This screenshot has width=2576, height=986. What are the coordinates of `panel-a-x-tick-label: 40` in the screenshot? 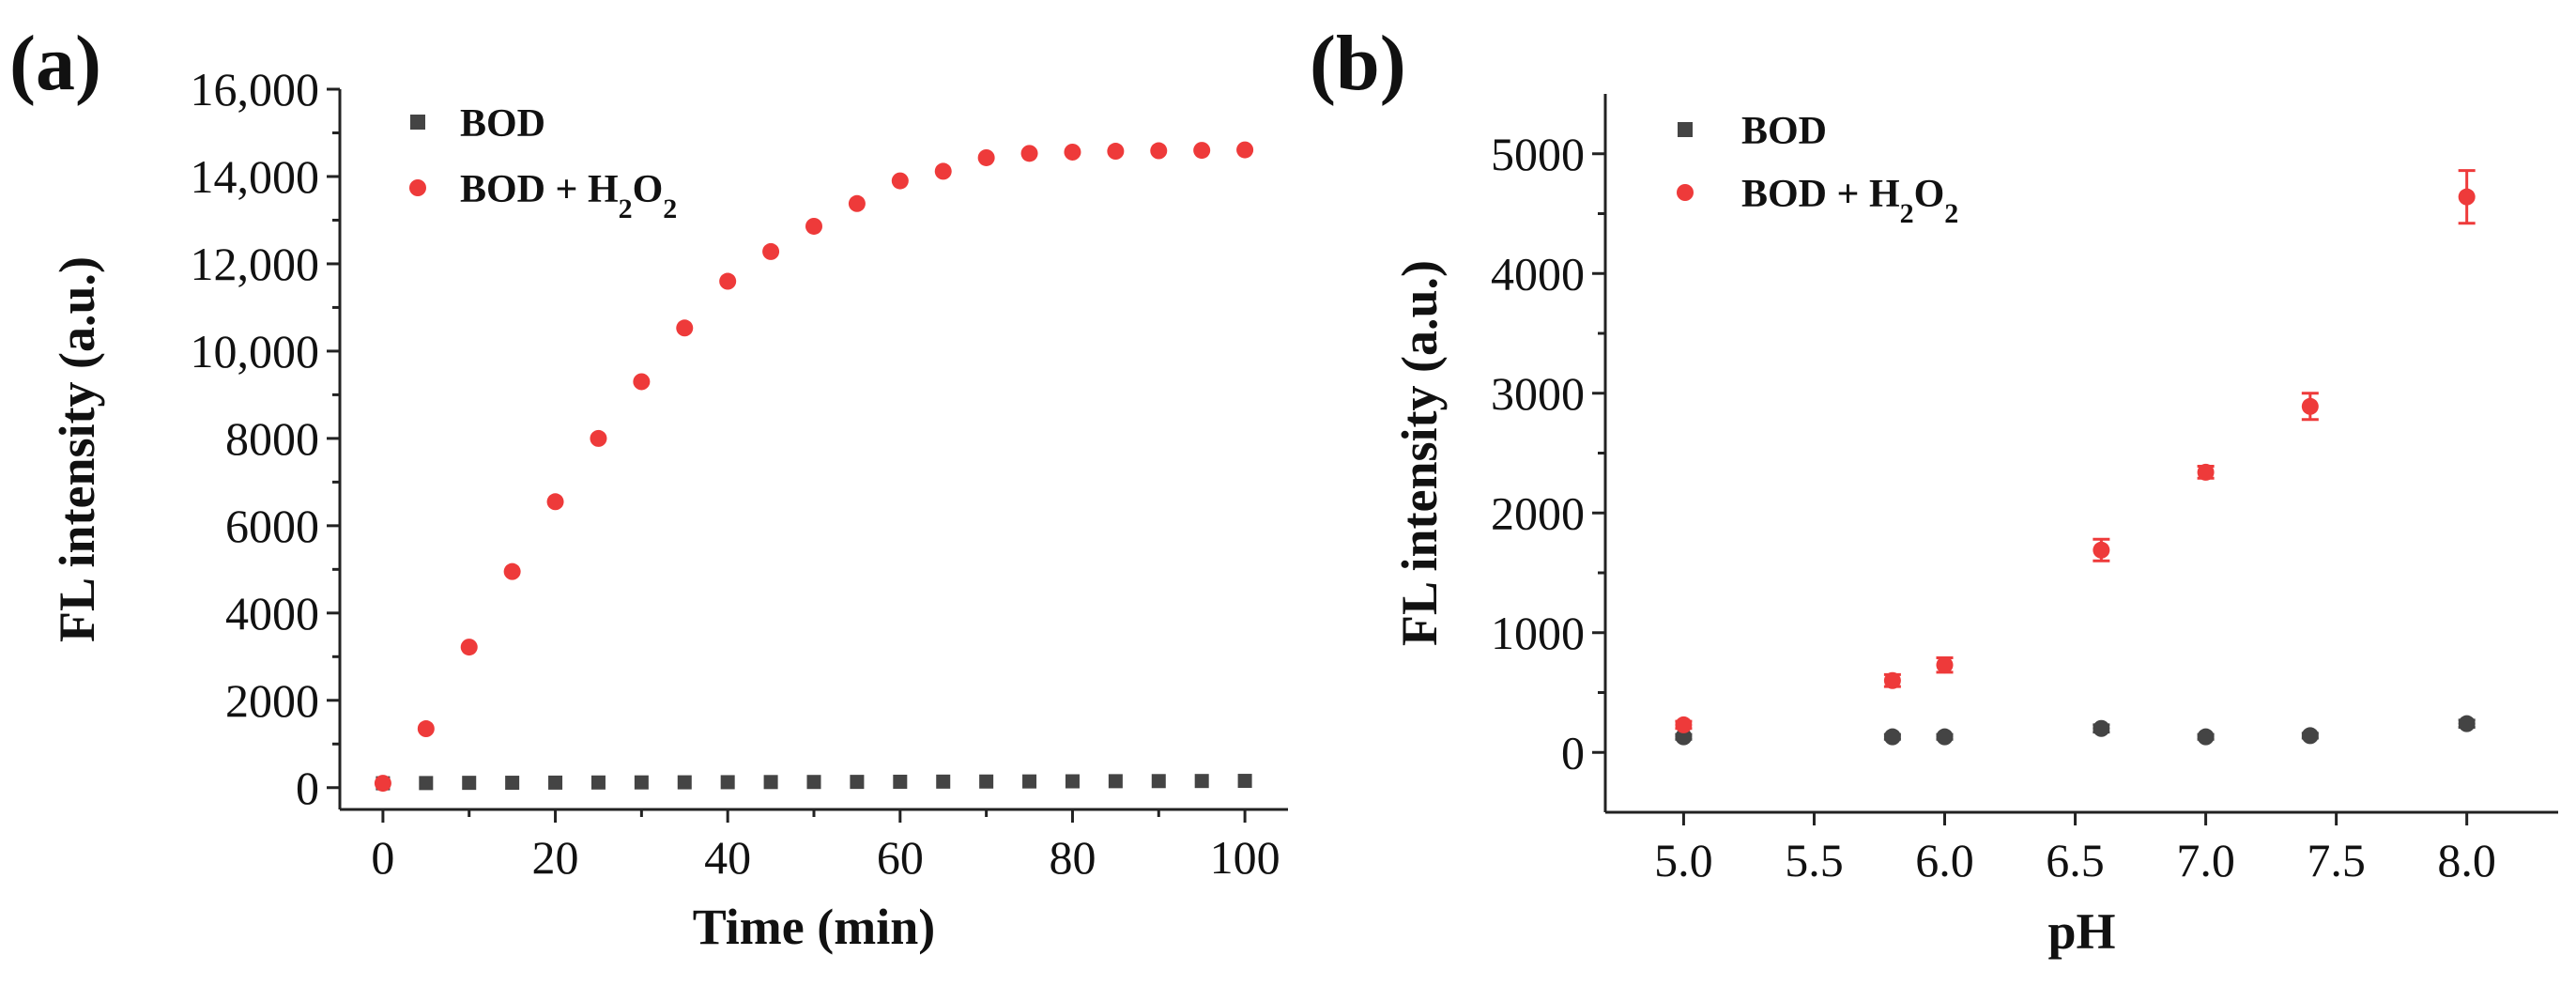 It's located at (728, 857).